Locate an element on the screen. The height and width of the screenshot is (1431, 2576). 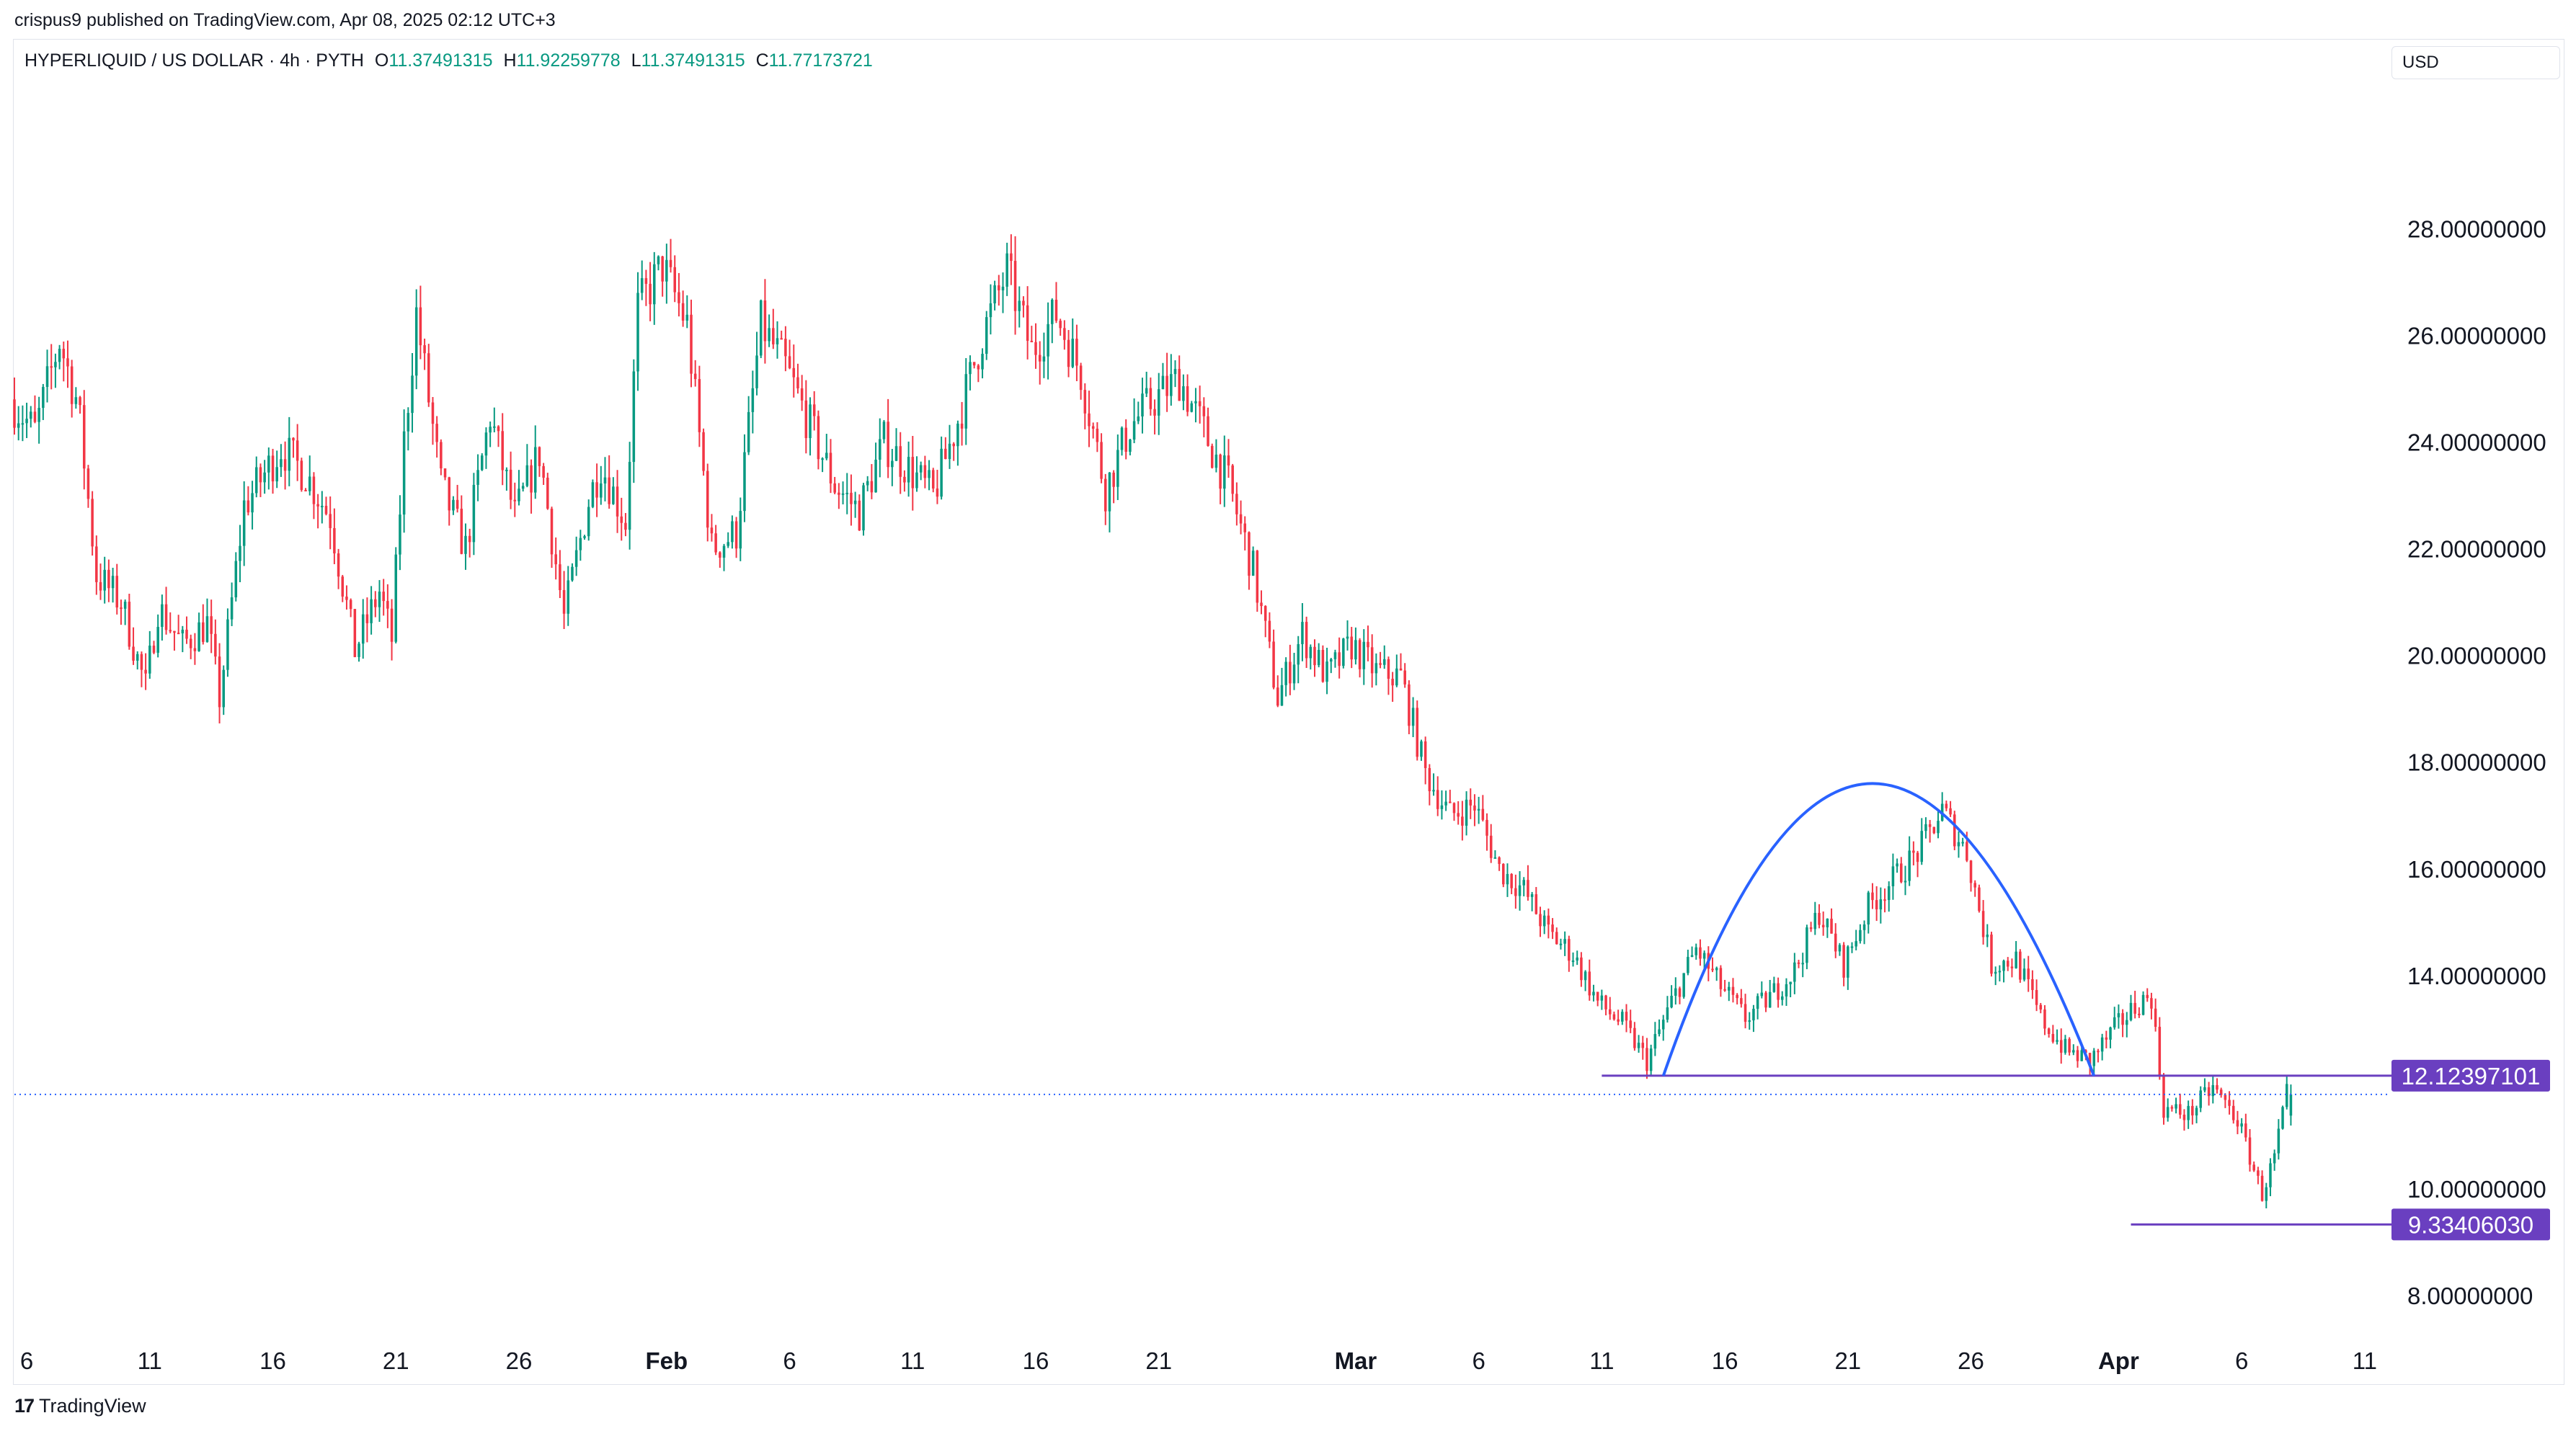
y-tick-label: 10.00000000 is located at coordinates (2476, 1189).